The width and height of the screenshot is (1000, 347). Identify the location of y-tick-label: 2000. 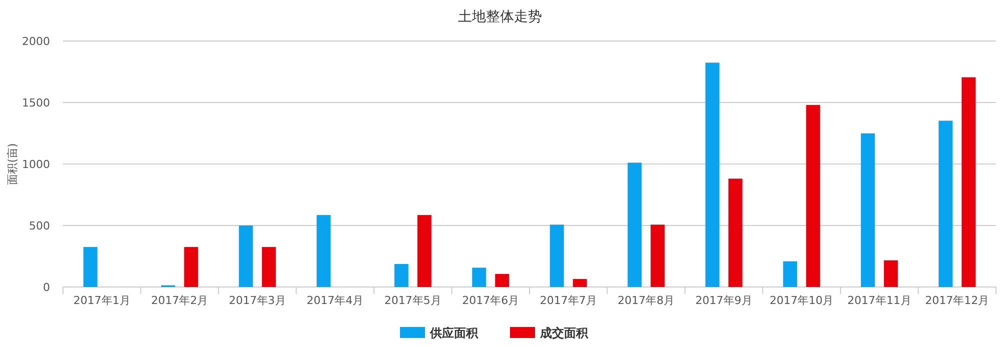
(36, 41).